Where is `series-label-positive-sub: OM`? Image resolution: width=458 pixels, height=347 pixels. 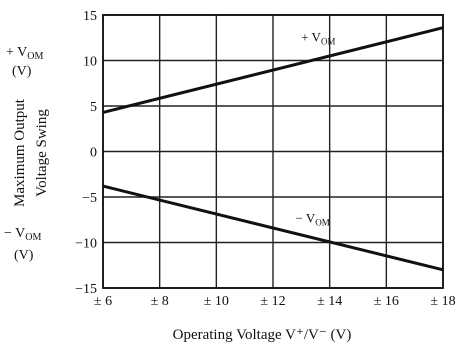 series-label-positive-sub: OM is located at coordinates (328, 41).